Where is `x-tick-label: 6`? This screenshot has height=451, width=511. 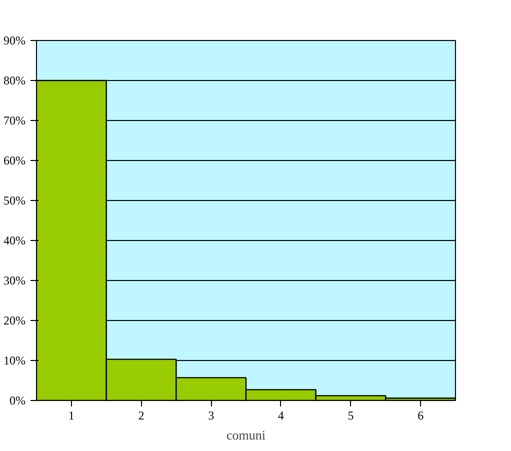 x-tick-label: 6 is located at coordinates (421, 415).